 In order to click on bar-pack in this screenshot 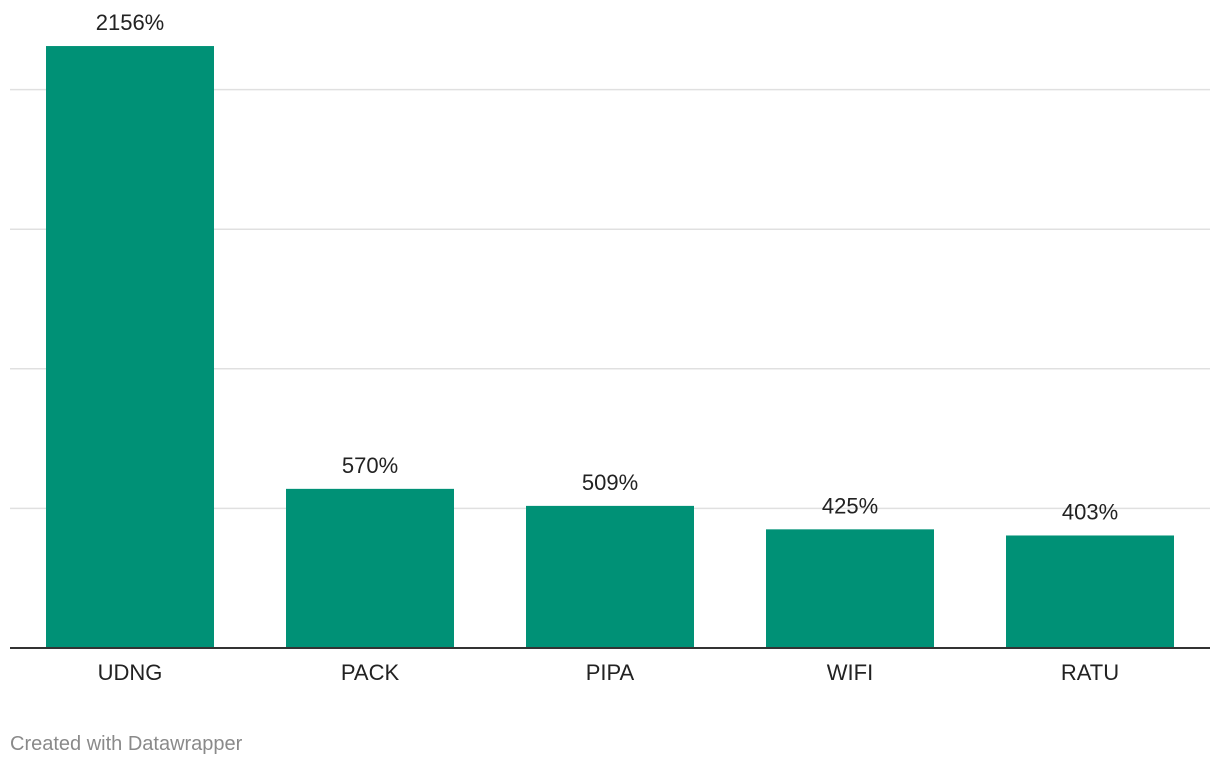, I will do `click(370, 568)`.